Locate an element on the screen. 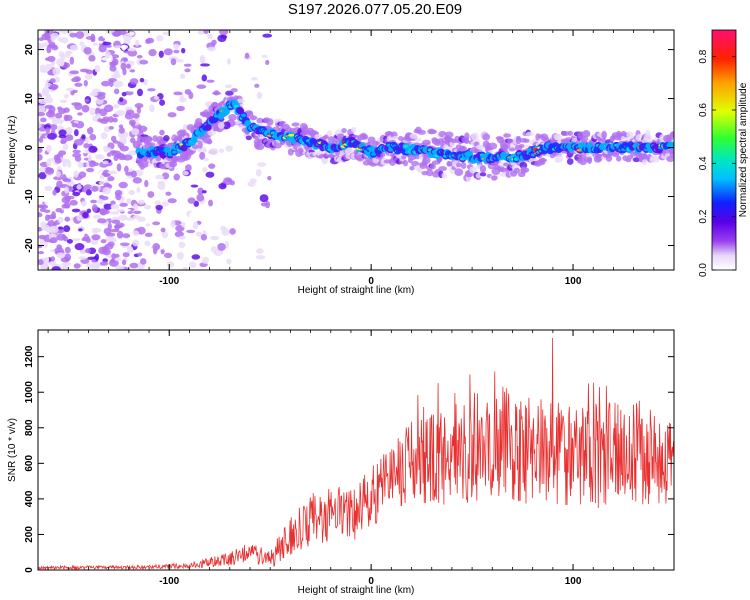  snr-xtick-label: 0 is located at coordinates (371, 581).